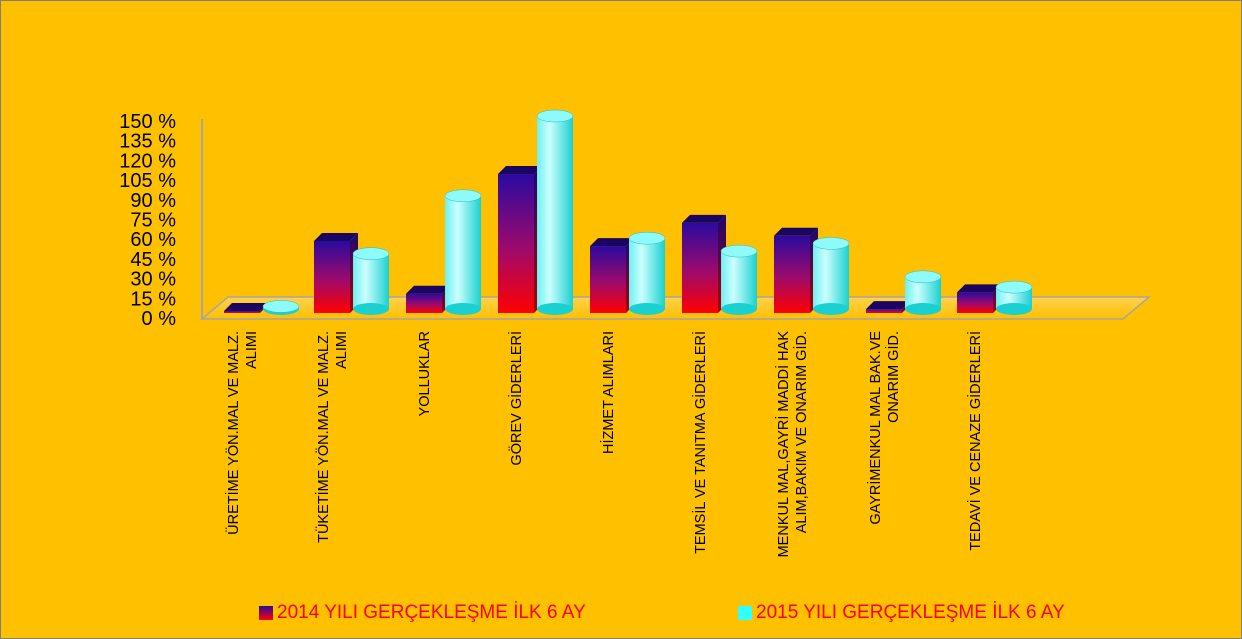 This screenshot has width=1242, height=639. I want to click on legend-item-2014: 2014 YILI GERÇEKLEŞME İLK 6 AY, so click(422, 613).